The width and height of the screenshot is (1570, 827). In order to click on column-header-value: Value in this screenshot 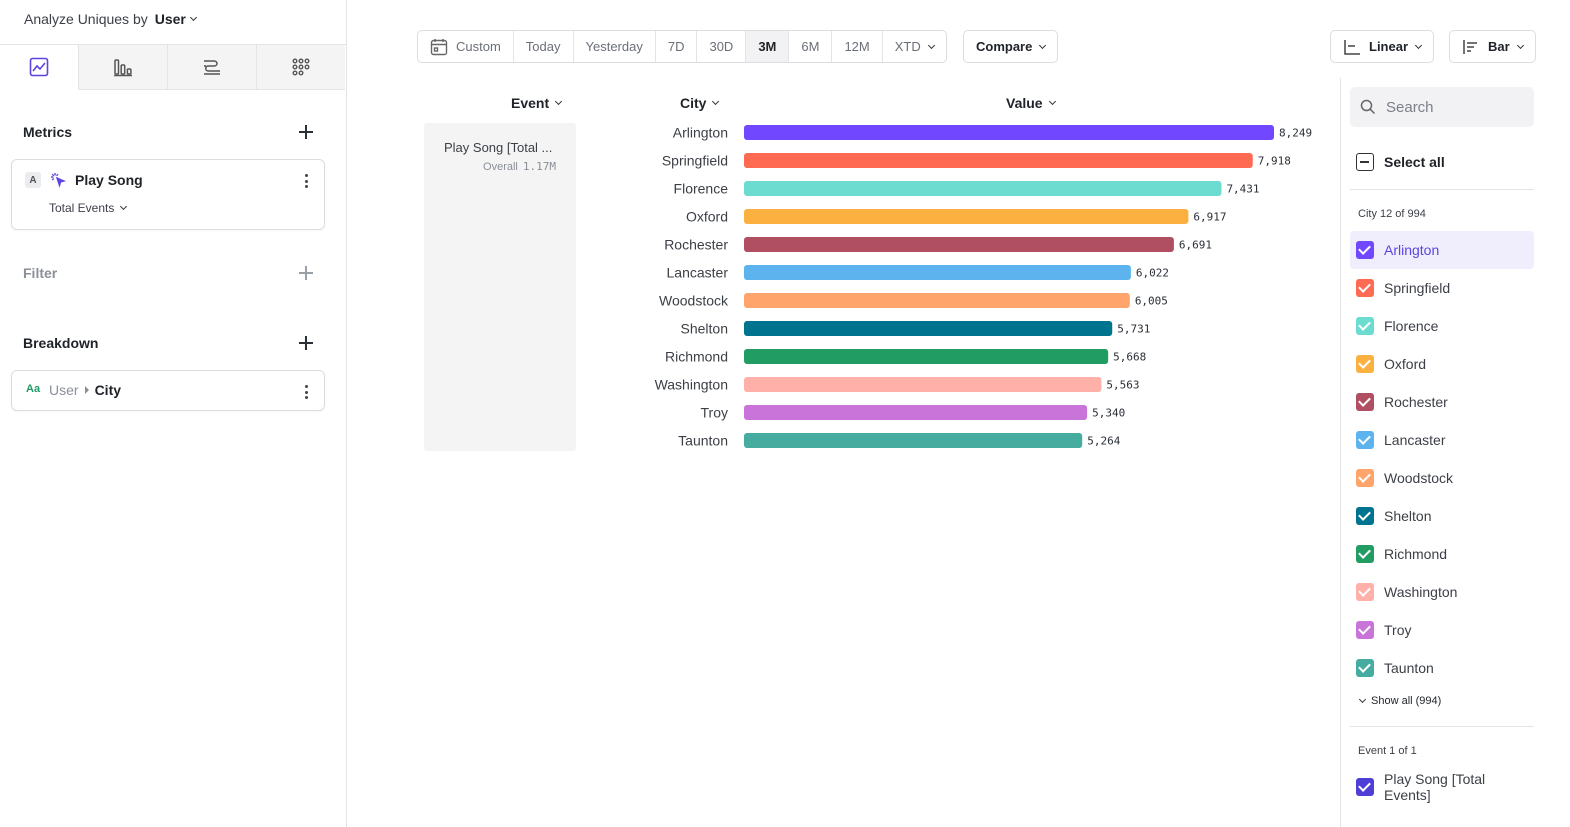, I will do `click(1031, 103)`.